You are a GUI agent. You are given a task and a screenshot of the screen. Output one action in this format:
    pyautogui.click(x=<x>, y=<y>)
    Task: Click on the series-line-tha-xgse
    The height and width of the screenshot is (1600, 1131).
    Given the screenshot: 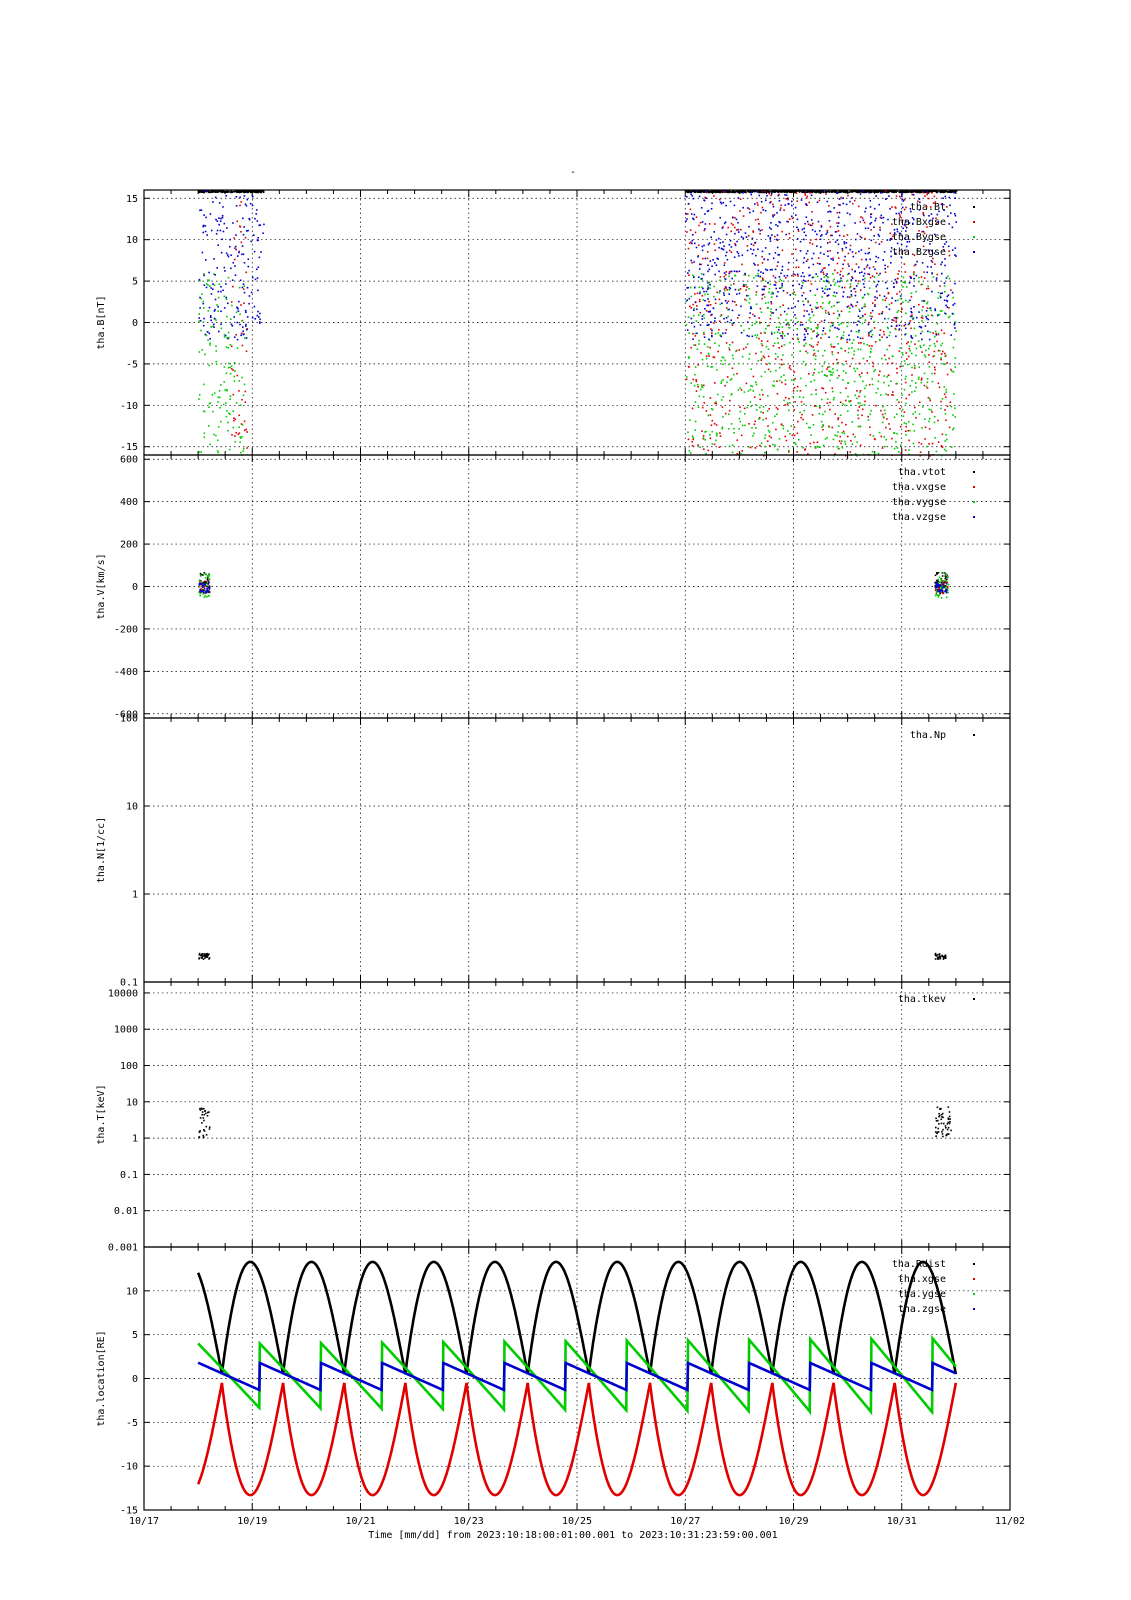 What is the action you would take?
    pyautogui.click(x=577, y=1439)
    